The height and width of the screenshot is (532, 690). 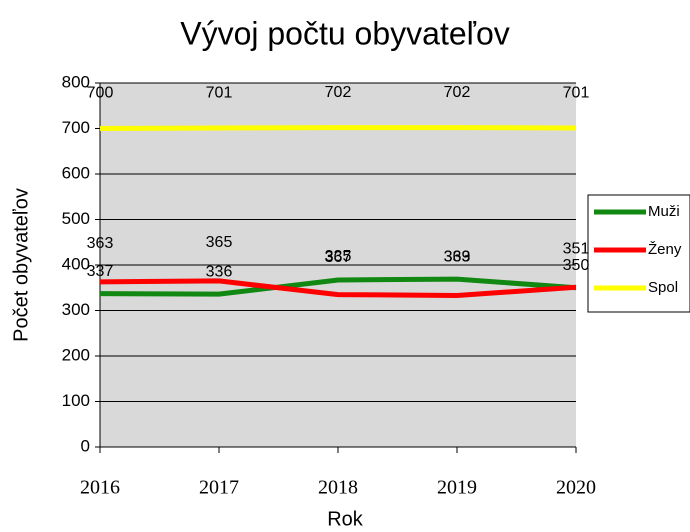 What do you see at coordinates (338, 488) in the screenshot?
I see `x-tick-label: 2018` at bounding box center [338, 488].